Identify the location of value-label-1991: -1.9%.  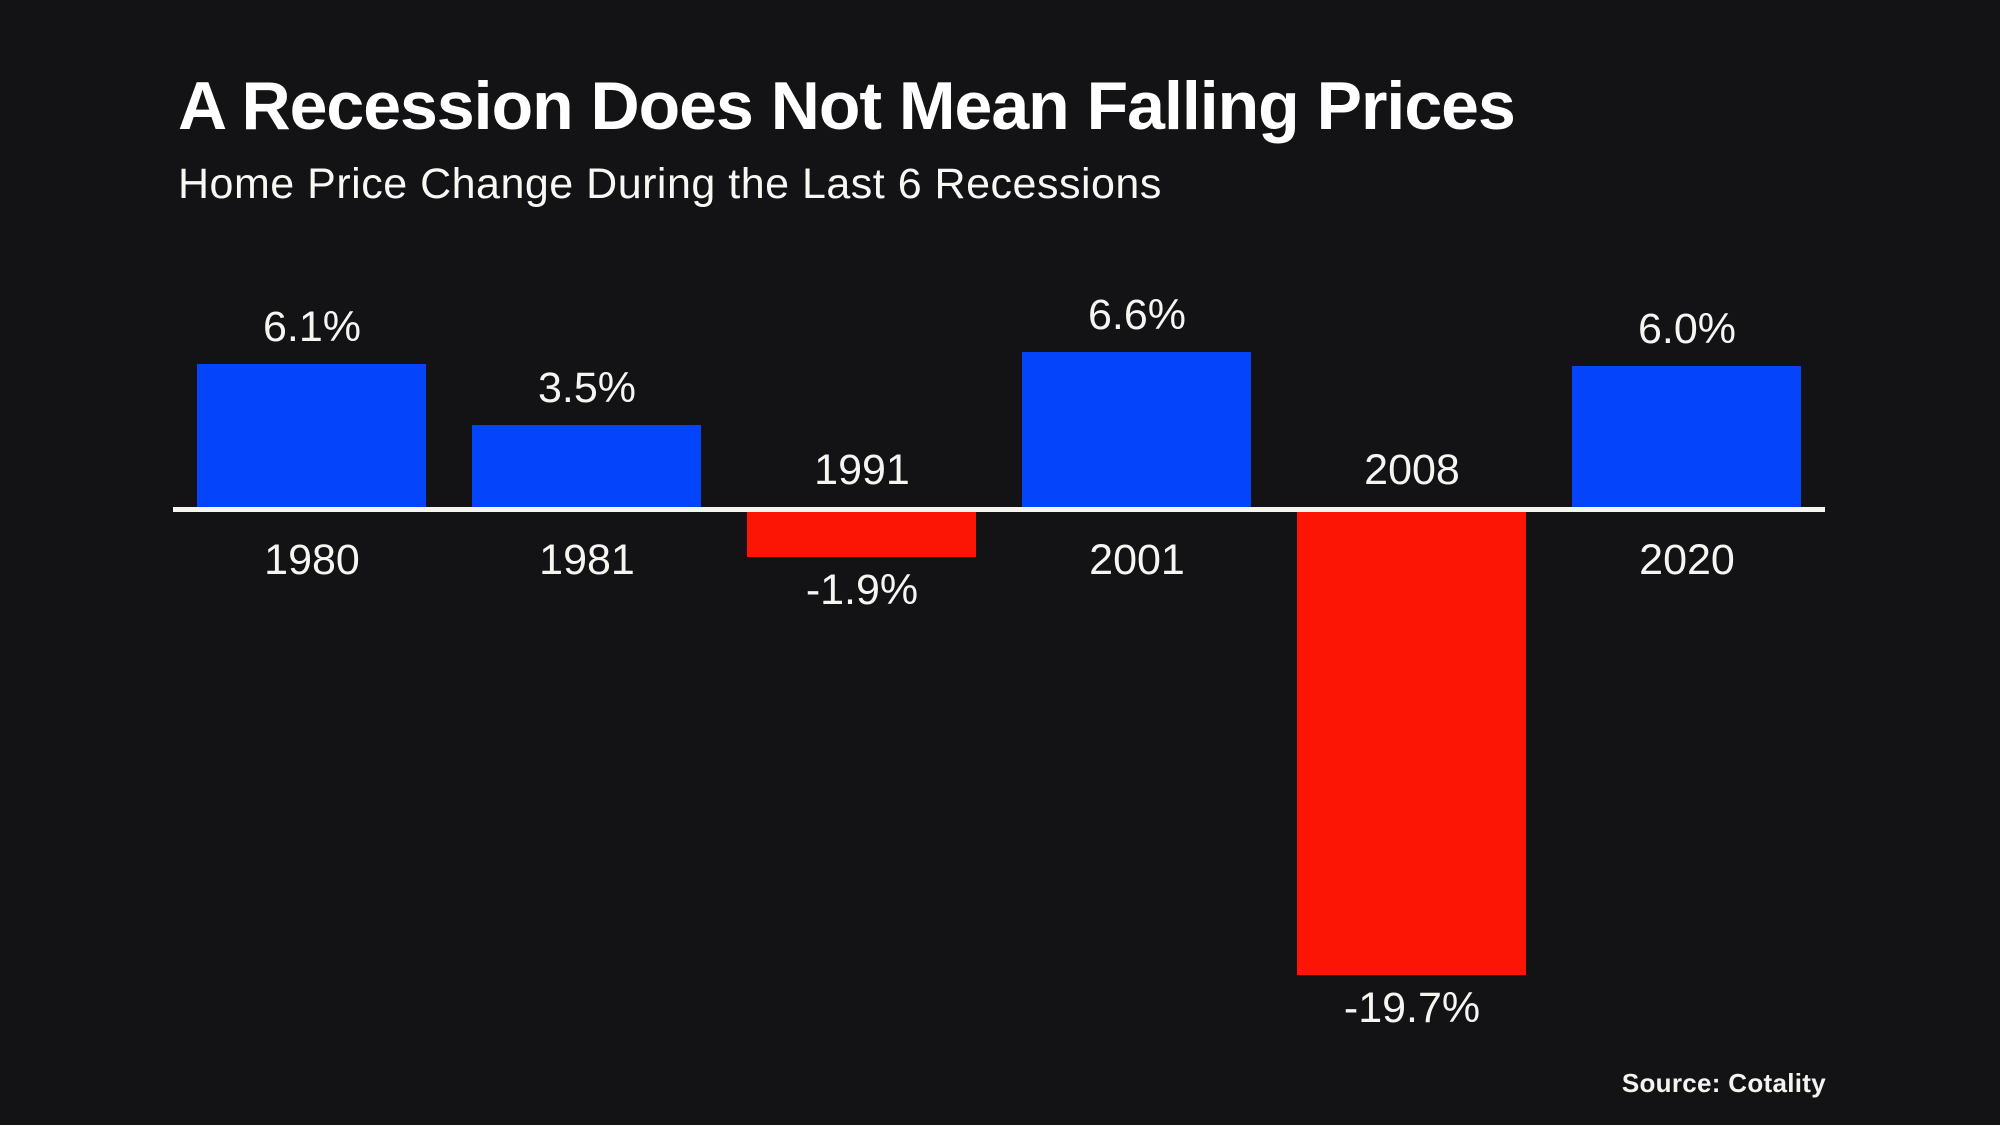
(862, 590).